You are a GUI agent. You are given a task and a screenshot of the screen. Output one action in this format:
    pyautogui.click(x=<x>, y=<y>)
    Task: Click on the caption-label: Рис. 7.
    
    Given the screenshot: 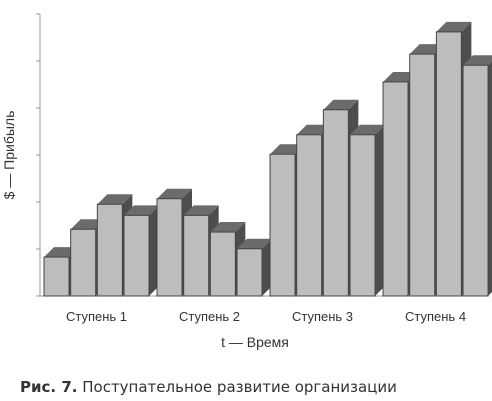 What is the action you would take?
    pyautogui.click(x=49, y=387)
    